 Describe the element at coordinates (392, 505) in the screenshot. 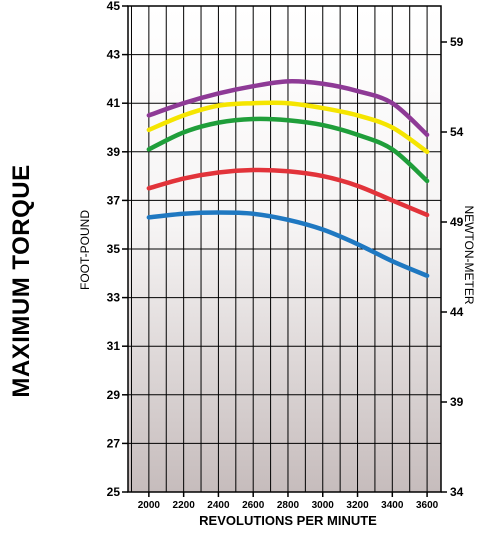

I see `x-tick-label: 3400` at that location.